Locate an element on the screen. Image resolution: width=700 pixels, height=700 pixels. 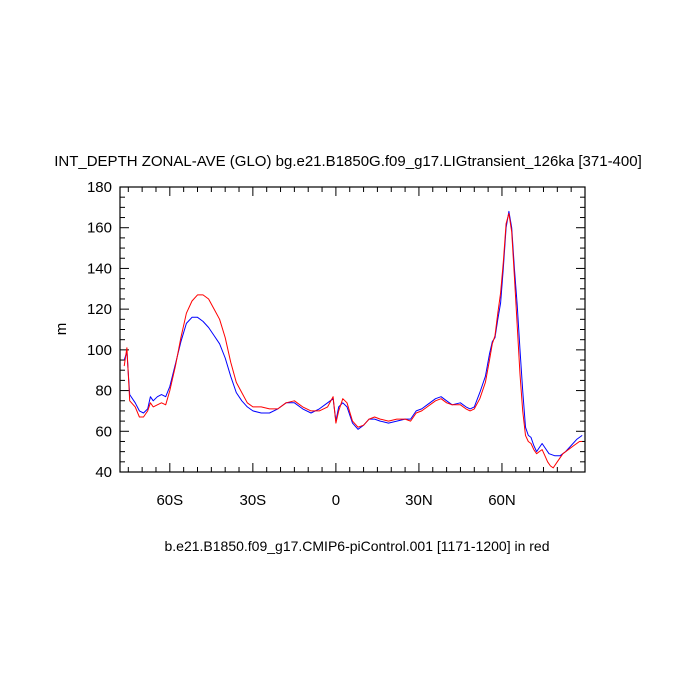
y-tick-label: 60 is located at coordinates (103, 431).